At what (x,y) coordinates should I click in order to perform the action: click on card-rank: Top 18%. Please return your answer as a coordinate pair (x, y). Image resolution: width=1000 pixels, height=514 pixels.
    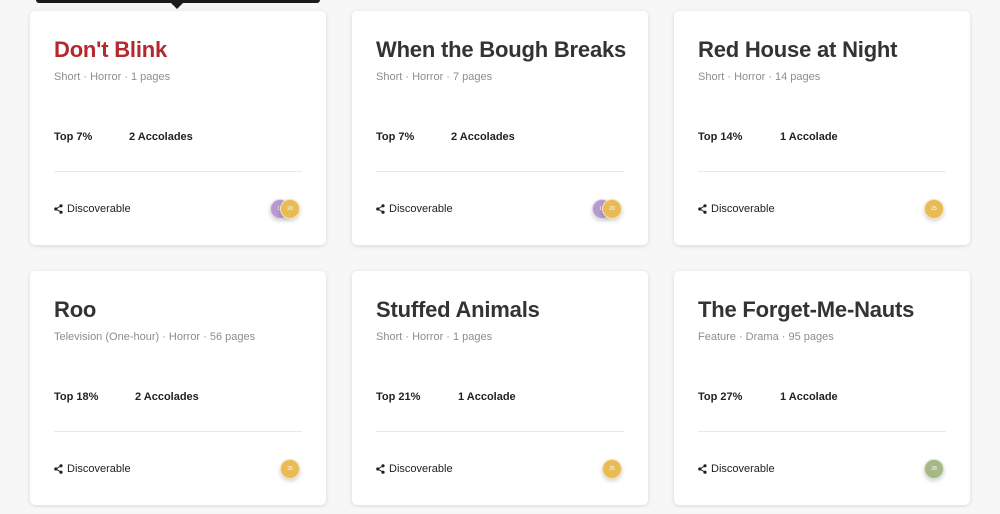
    Looking at the image, I should click on (76, 397).